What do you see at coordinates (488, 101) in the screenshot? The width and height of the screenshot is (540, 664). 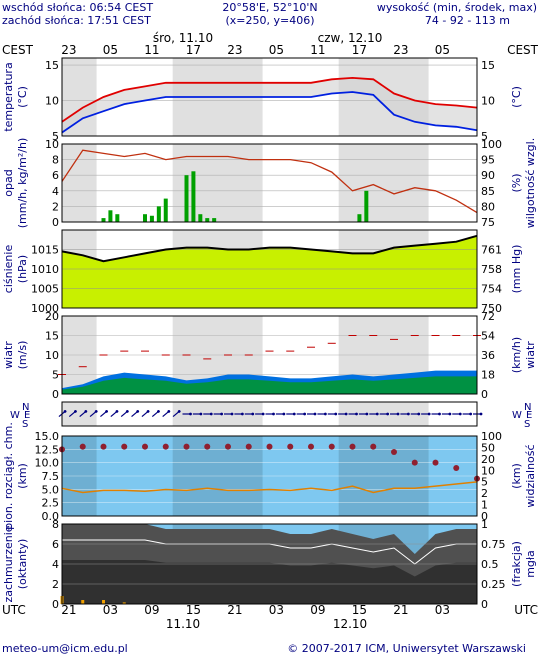 I see `y-tick-label-right: 10` at bounding box center [488, 101].